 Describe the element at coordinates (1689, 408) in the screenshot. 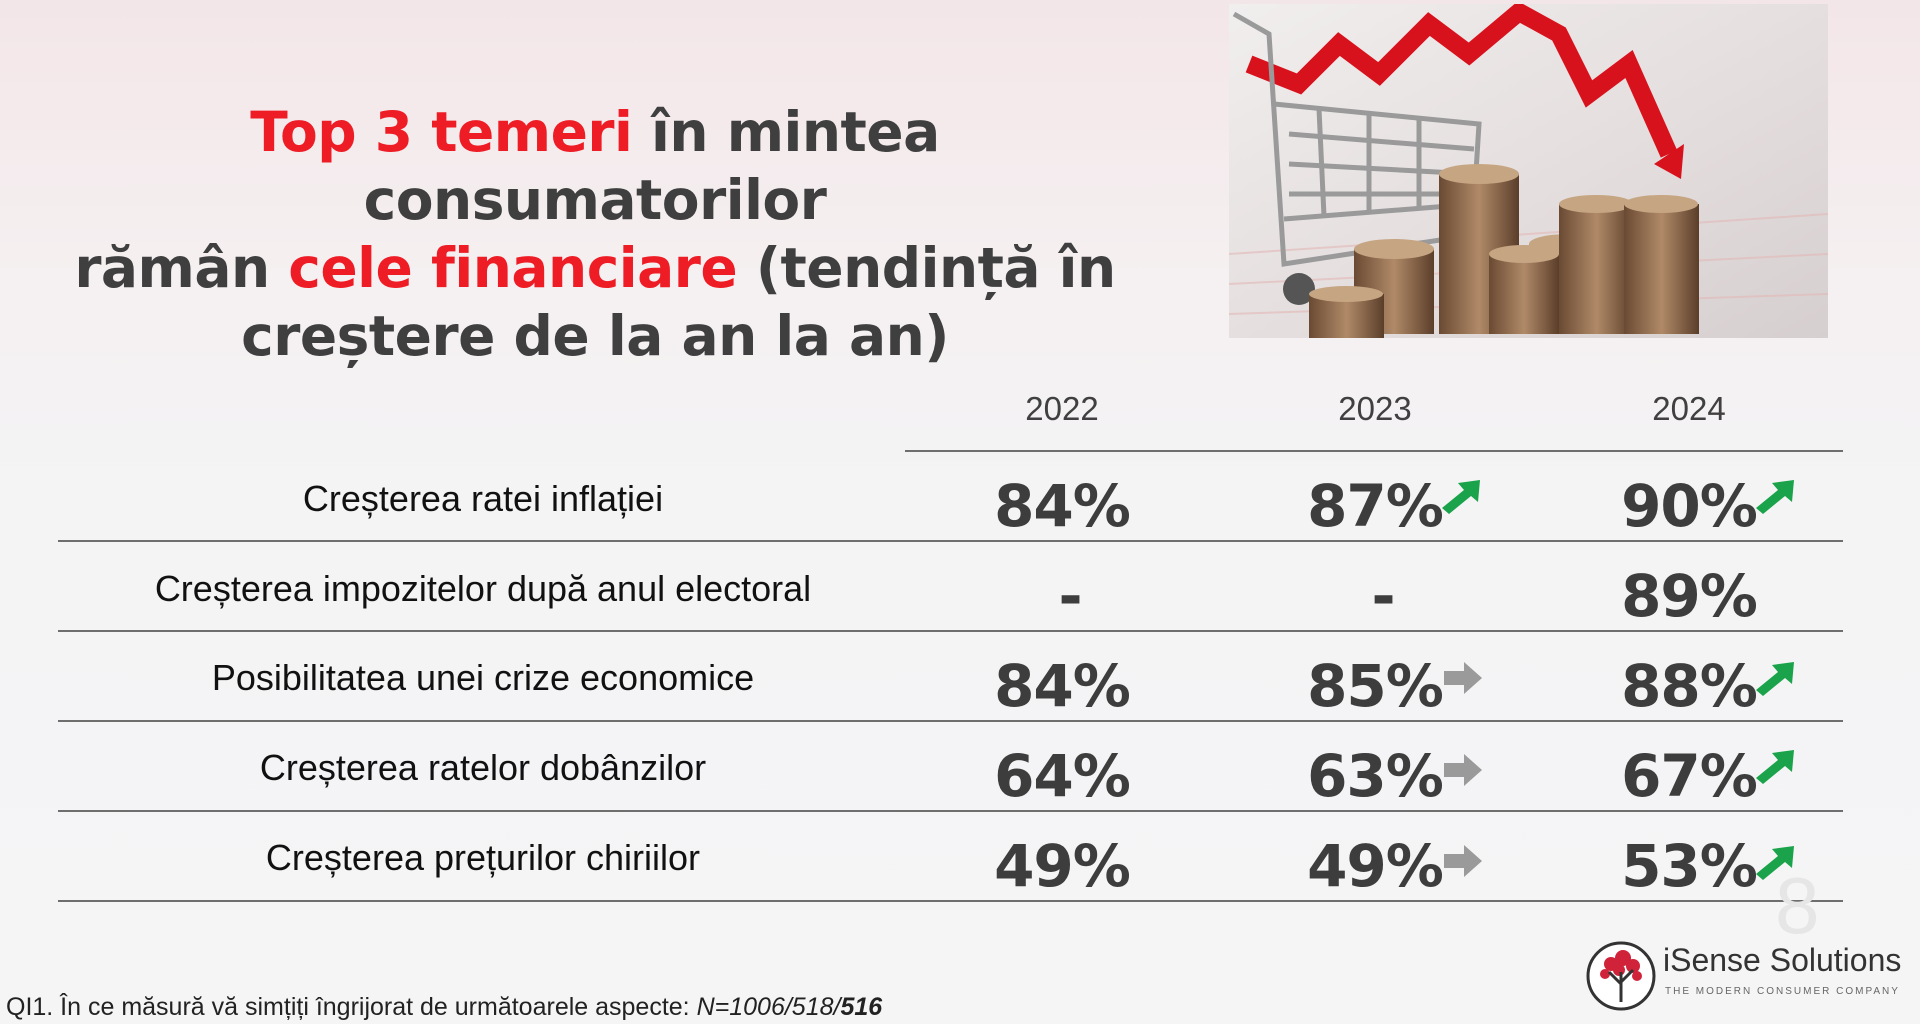

I see `year-header-2024: 2024` at that location.